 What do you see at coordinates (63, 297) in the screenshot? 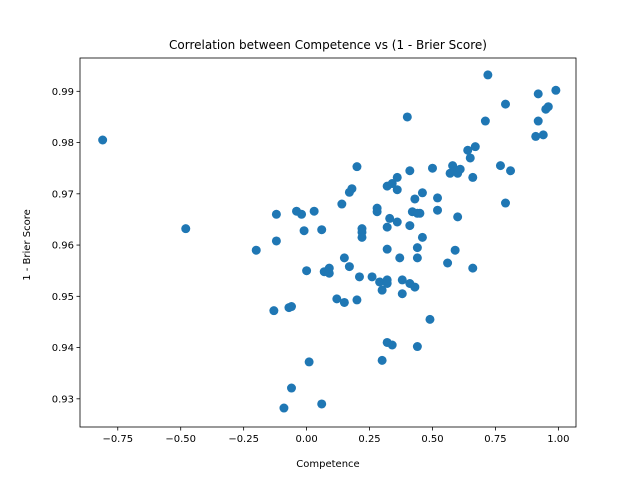
I see `y-tick-label: 0.95` at bounding box center [63, 297].